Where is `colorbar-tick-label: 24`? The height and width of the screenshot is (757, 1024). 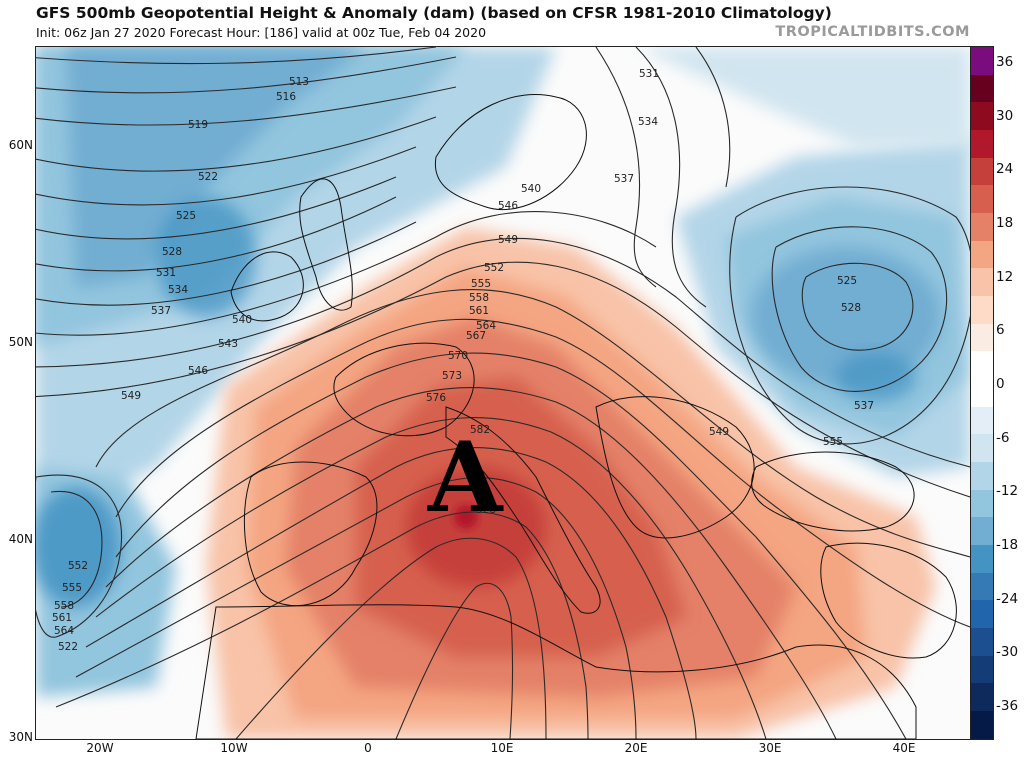 colorbar-tick-label: 24 is located at coordinates (1005, 169).